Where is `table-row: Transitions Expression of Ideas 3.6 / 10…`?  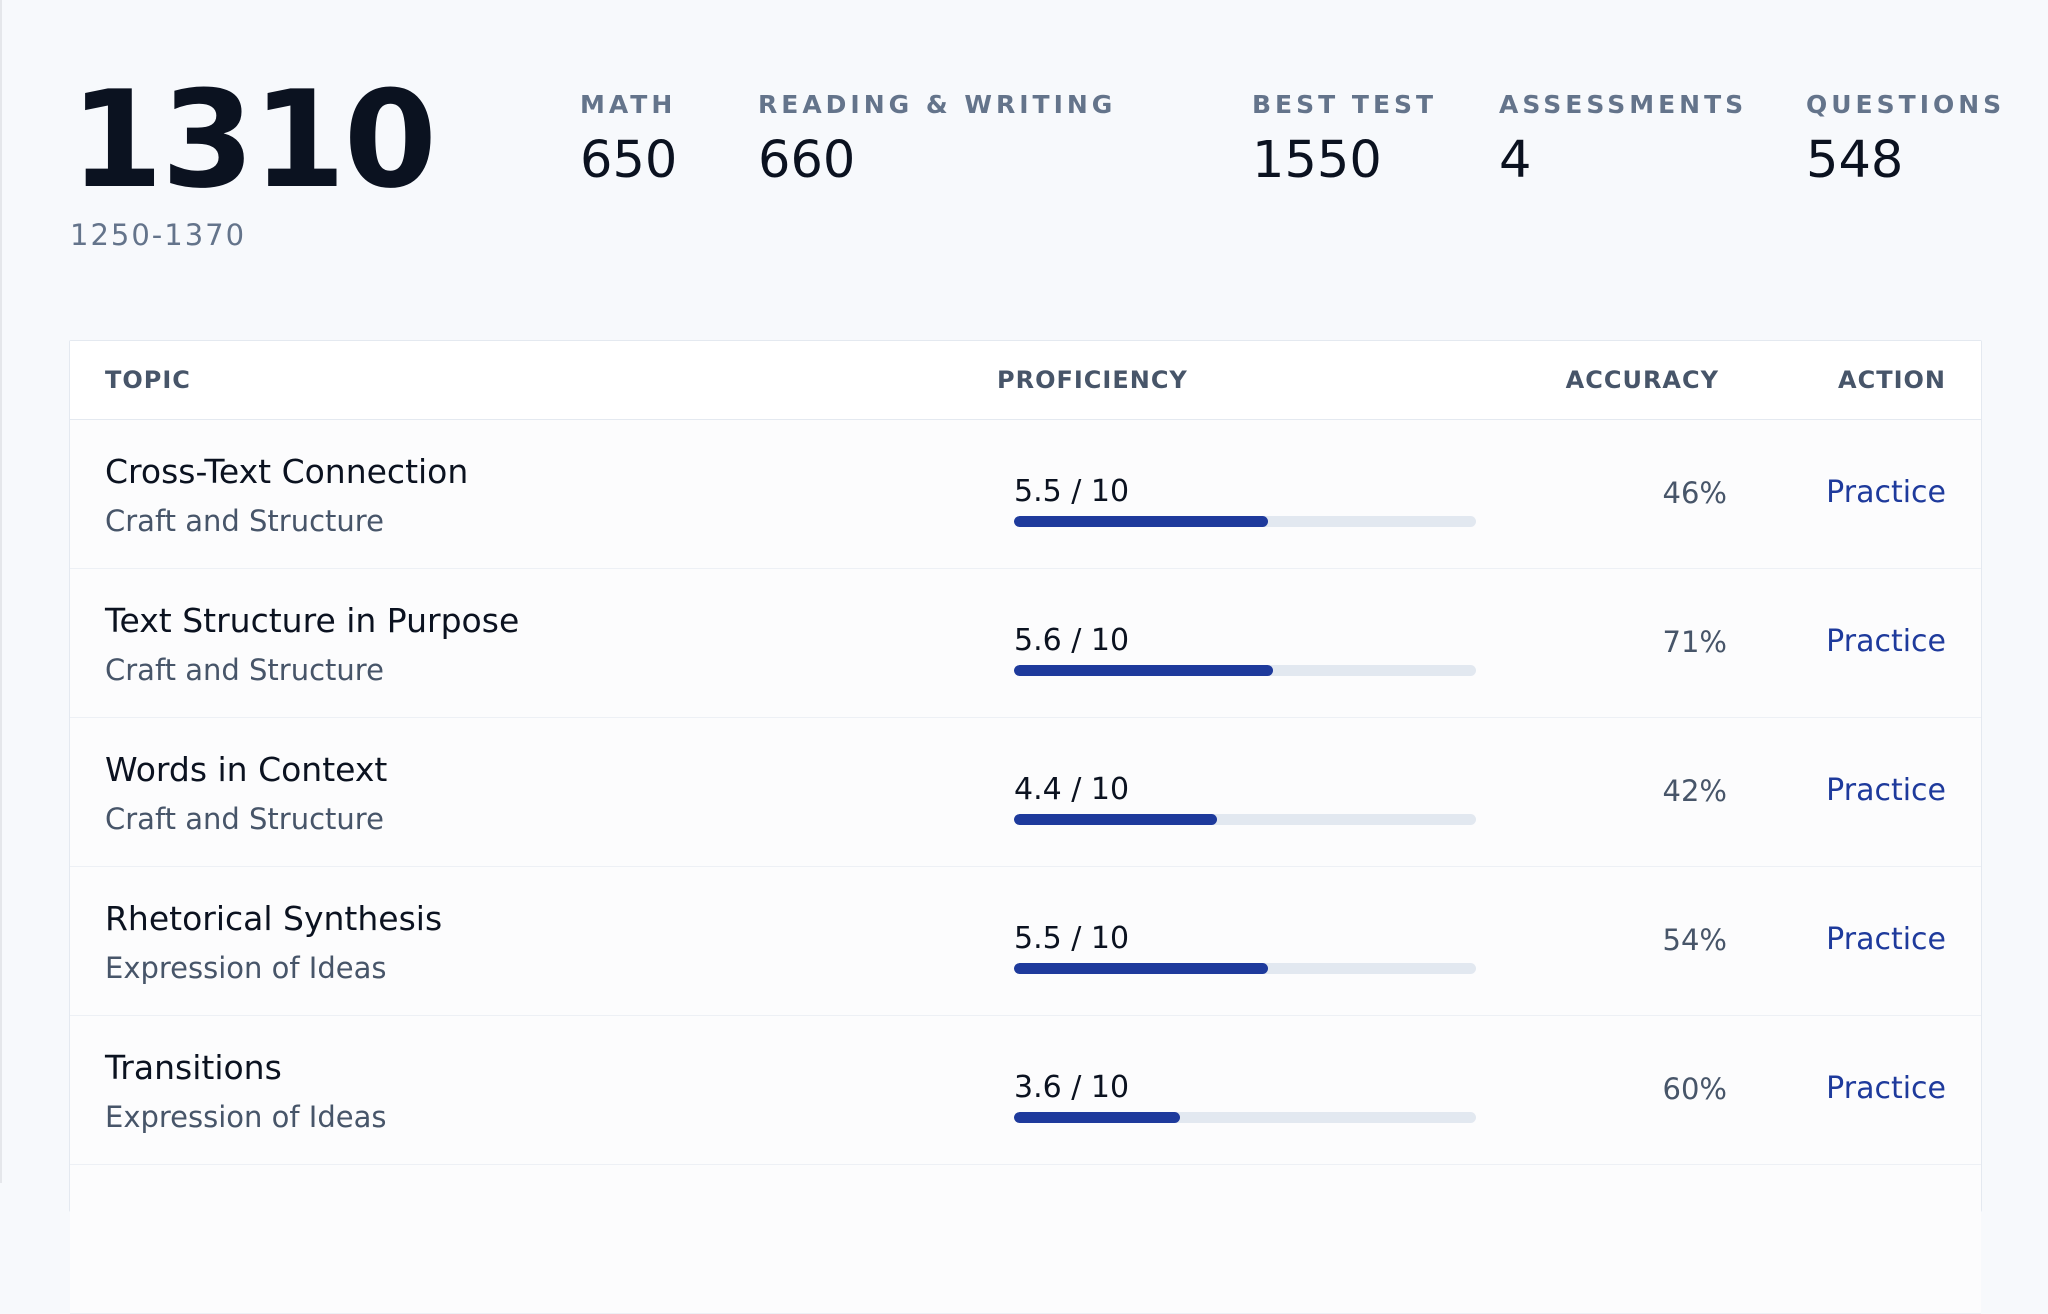 table-row: Transitions Expression of Ideas 3.6 / 10… is located at coordinates (1025, 1090).